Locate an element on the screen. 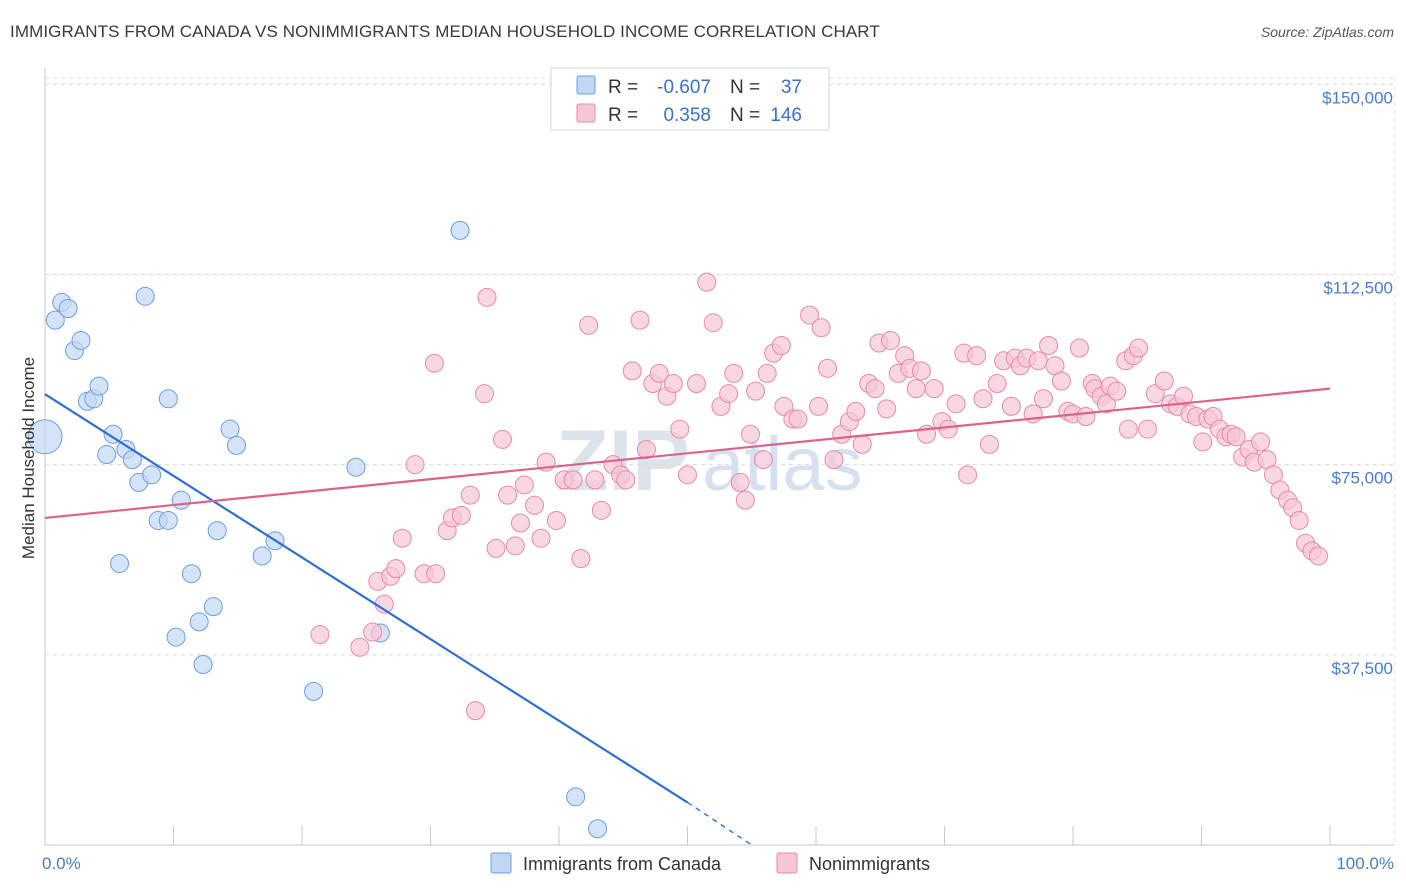  source-label: Source: ZipAtlas.com is located at coordinates (1327, 32).